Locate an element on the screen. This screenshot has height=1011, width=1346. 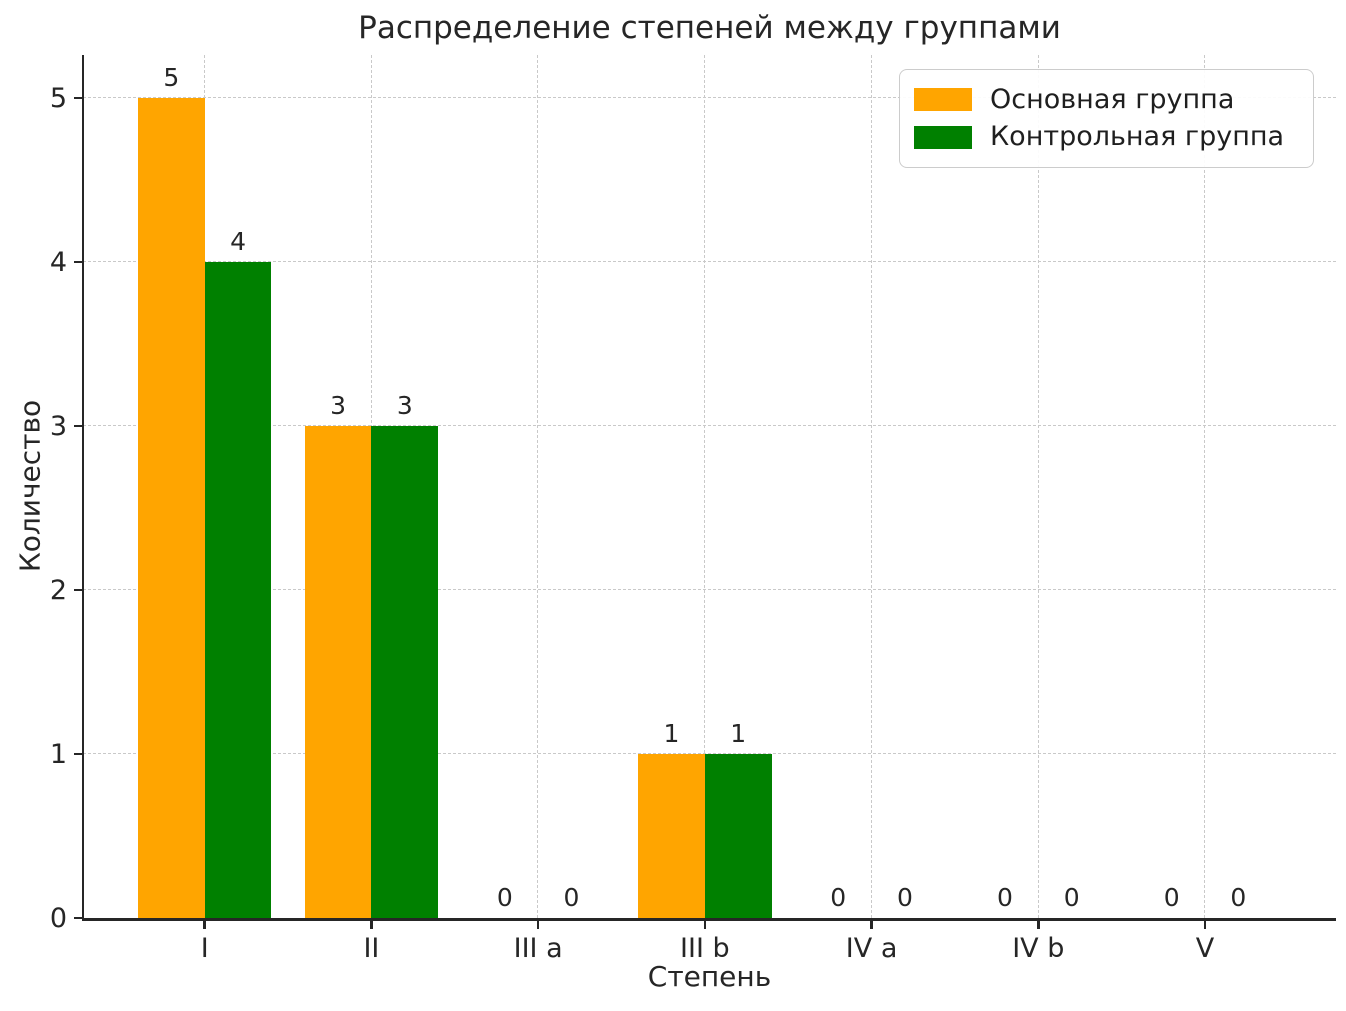
legend-swatch-control-group is located at coordinates (943, 137).